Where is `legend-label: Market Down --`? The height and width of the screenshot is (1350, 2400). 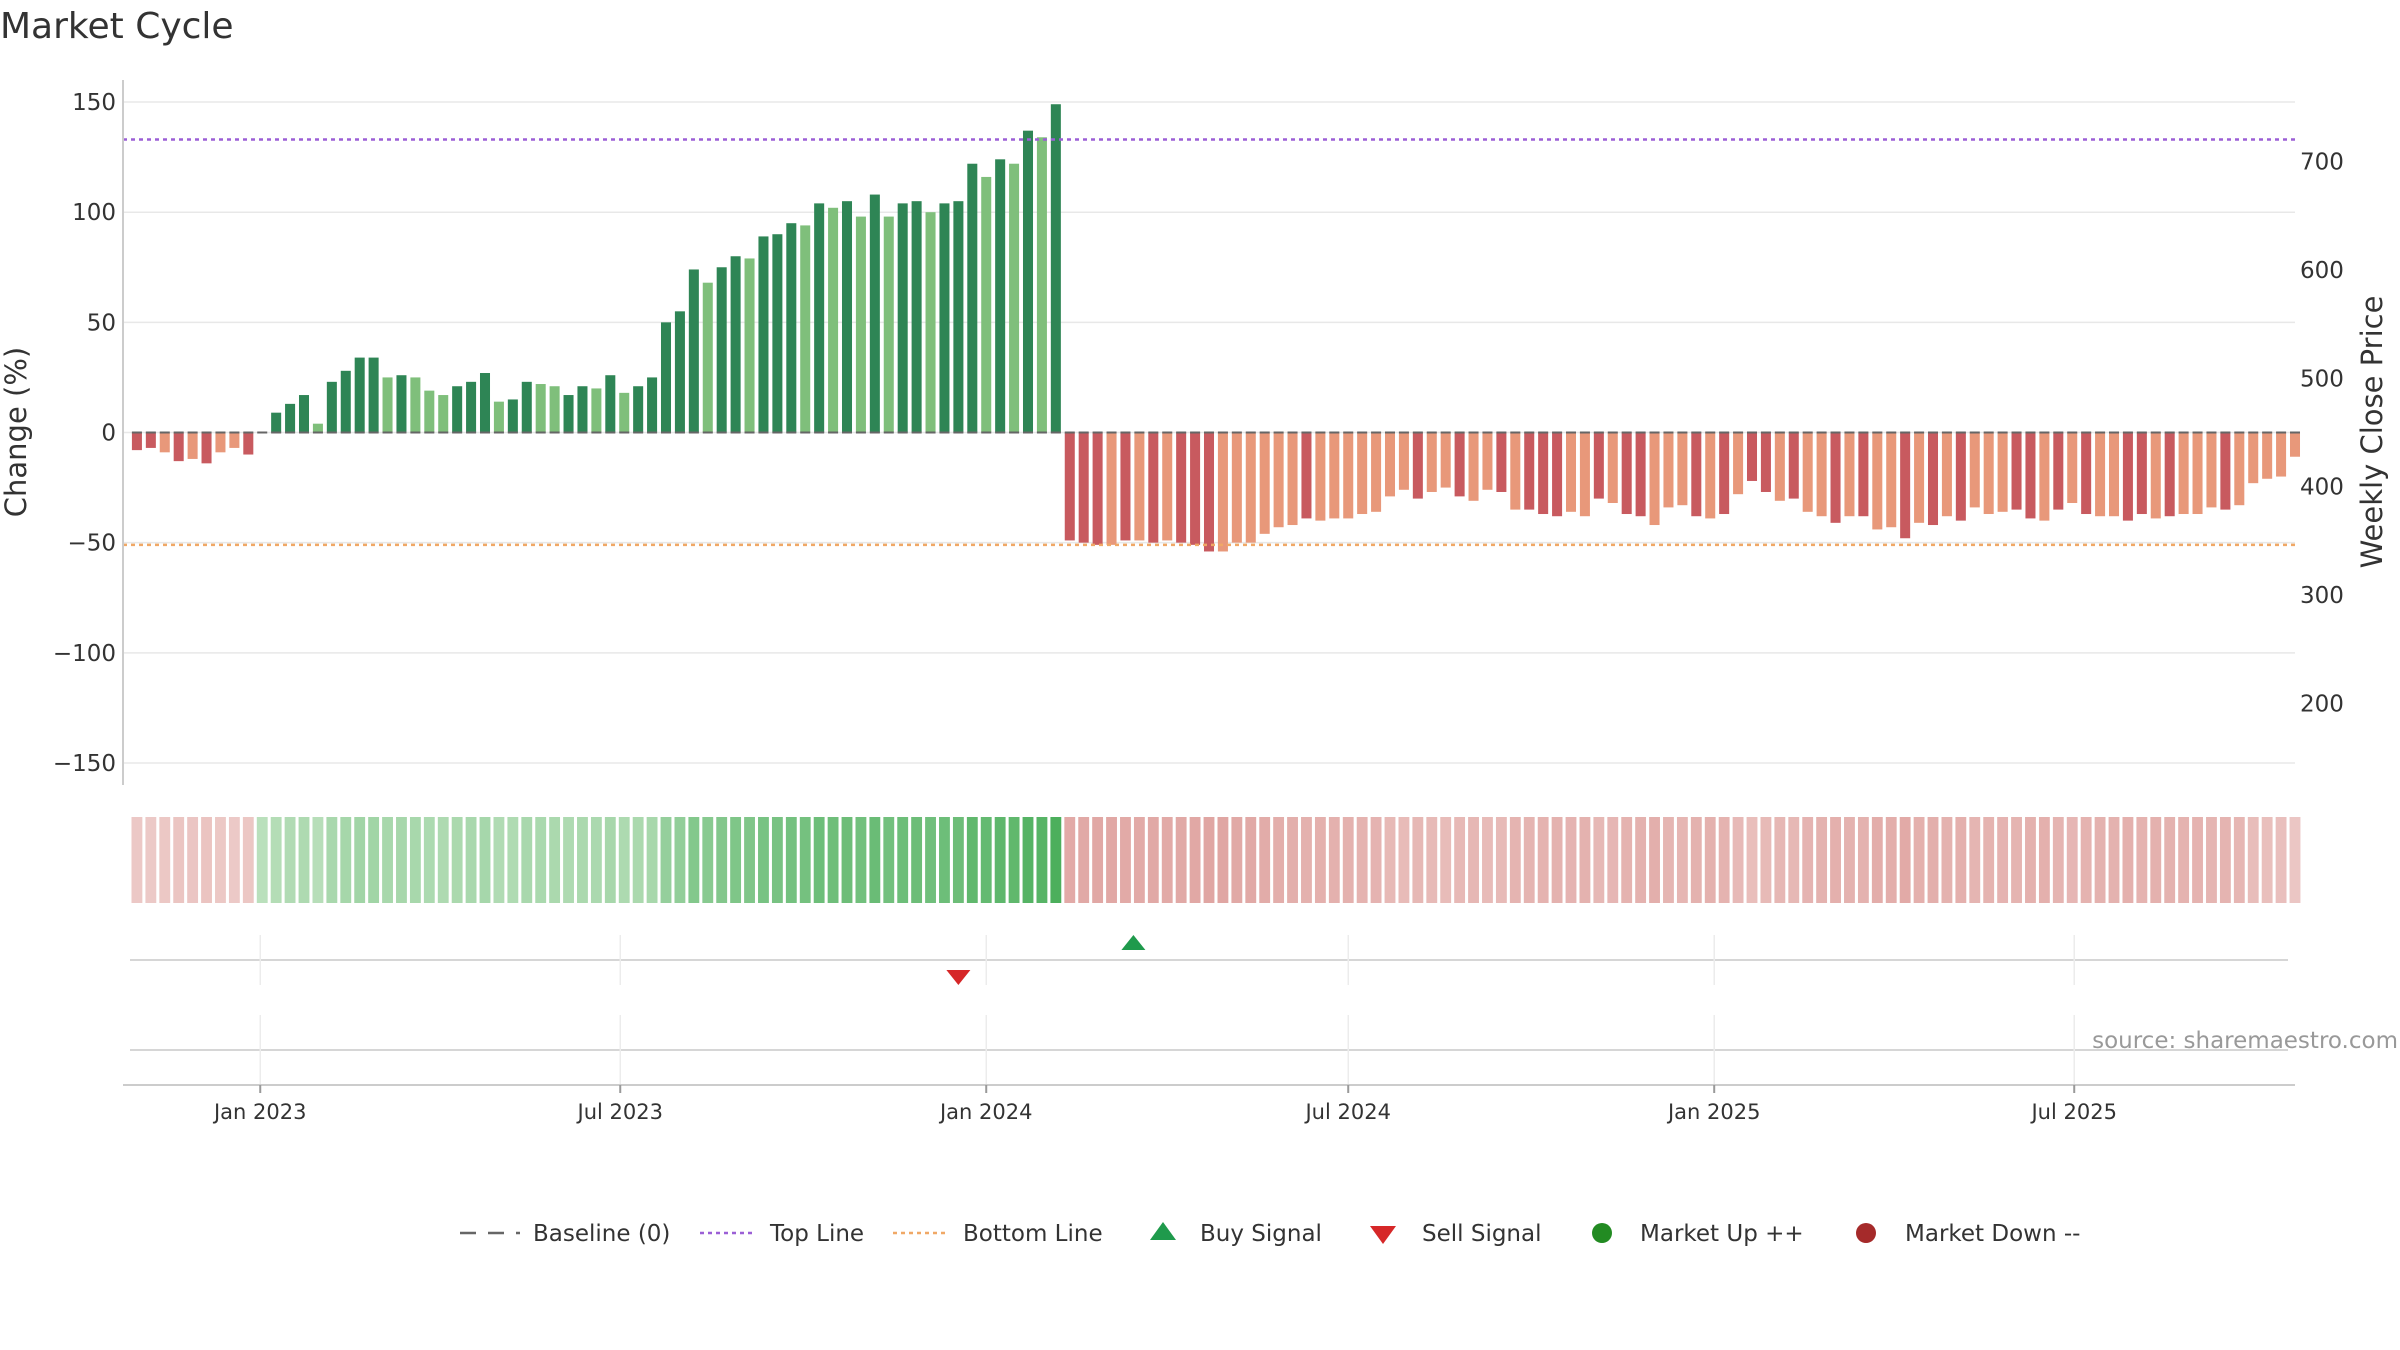 legend-label: Market Down -- is located at coordinates (1992, 1234).